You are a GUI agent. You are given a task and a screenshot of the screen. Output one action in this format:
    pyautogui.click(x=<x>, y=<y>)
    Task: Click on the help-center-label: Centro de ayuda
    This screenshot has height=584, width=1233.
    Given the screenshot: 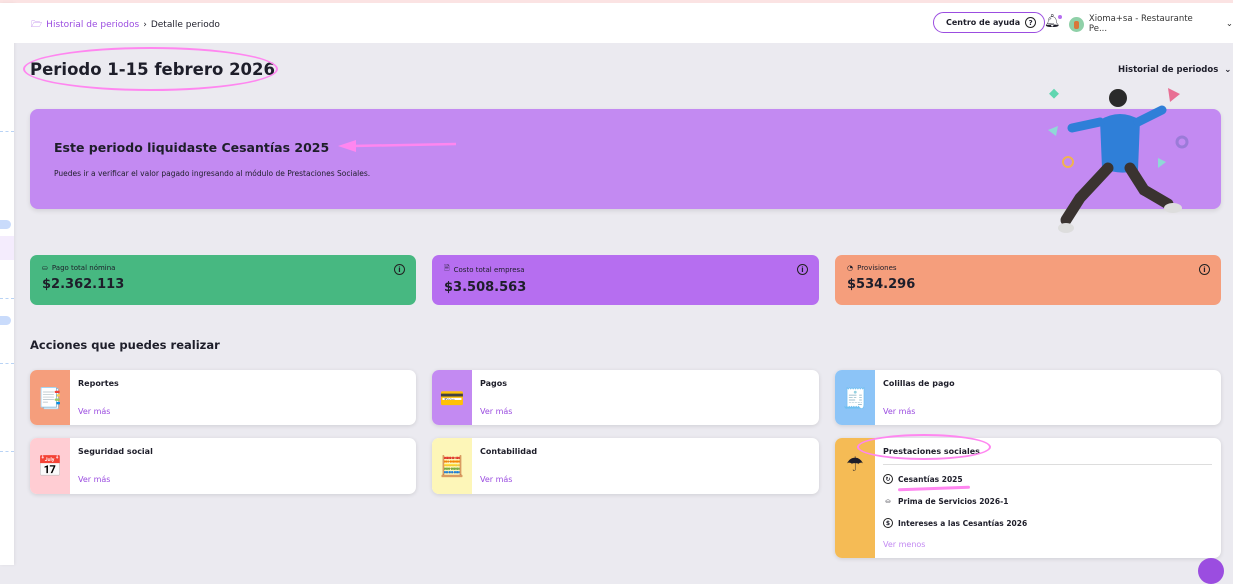 What is the action you would take?
    pyautogui.click(x=983, y=22)
    